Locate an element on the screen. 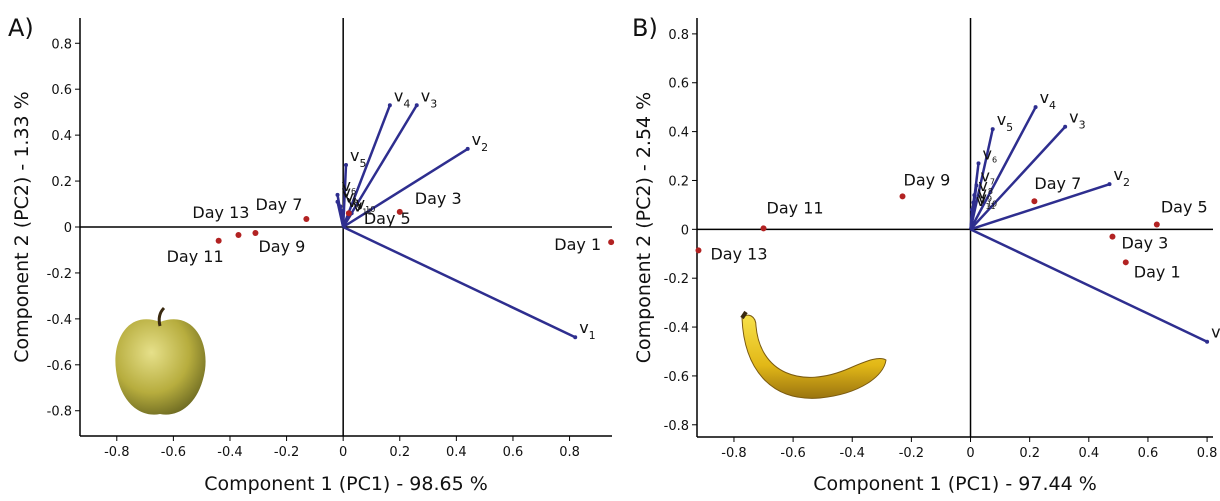  point-label: Day 5 is located at coordinates (387, 218).